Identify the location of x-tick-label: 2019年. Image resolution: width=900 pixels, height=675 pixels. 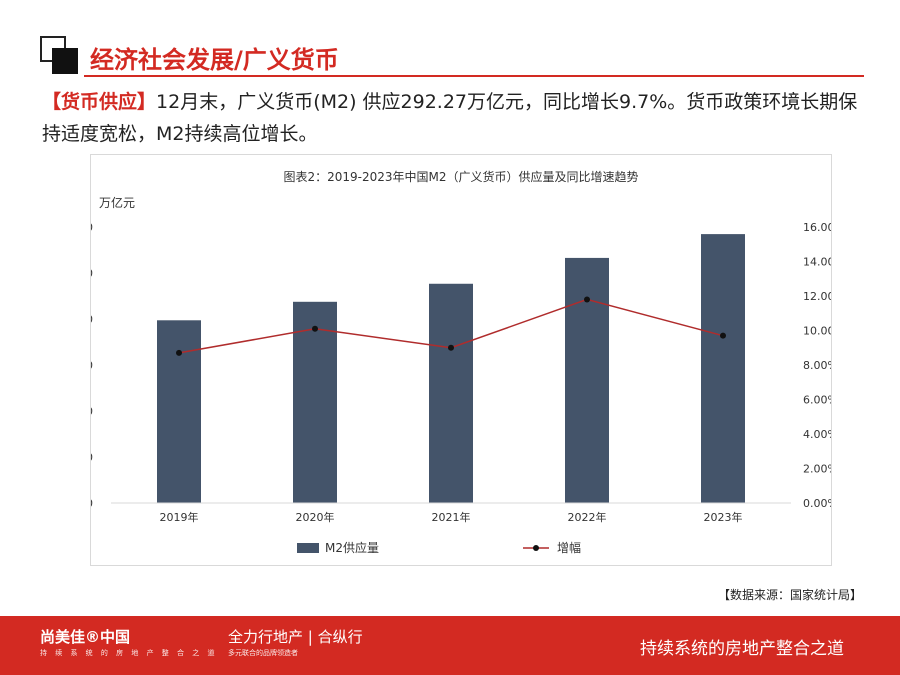
(179, 517).